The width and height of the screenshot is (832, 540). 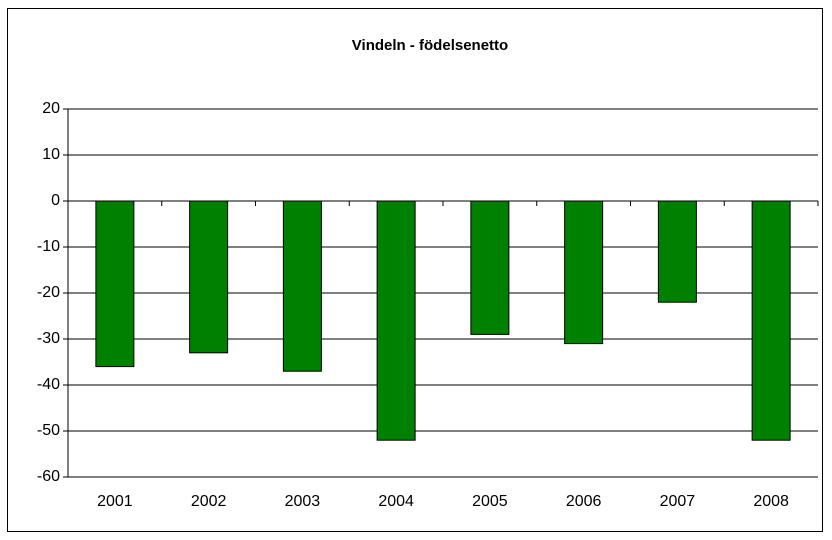 I want to click on x-tick-label: 2007, so click(x=678, y=501).